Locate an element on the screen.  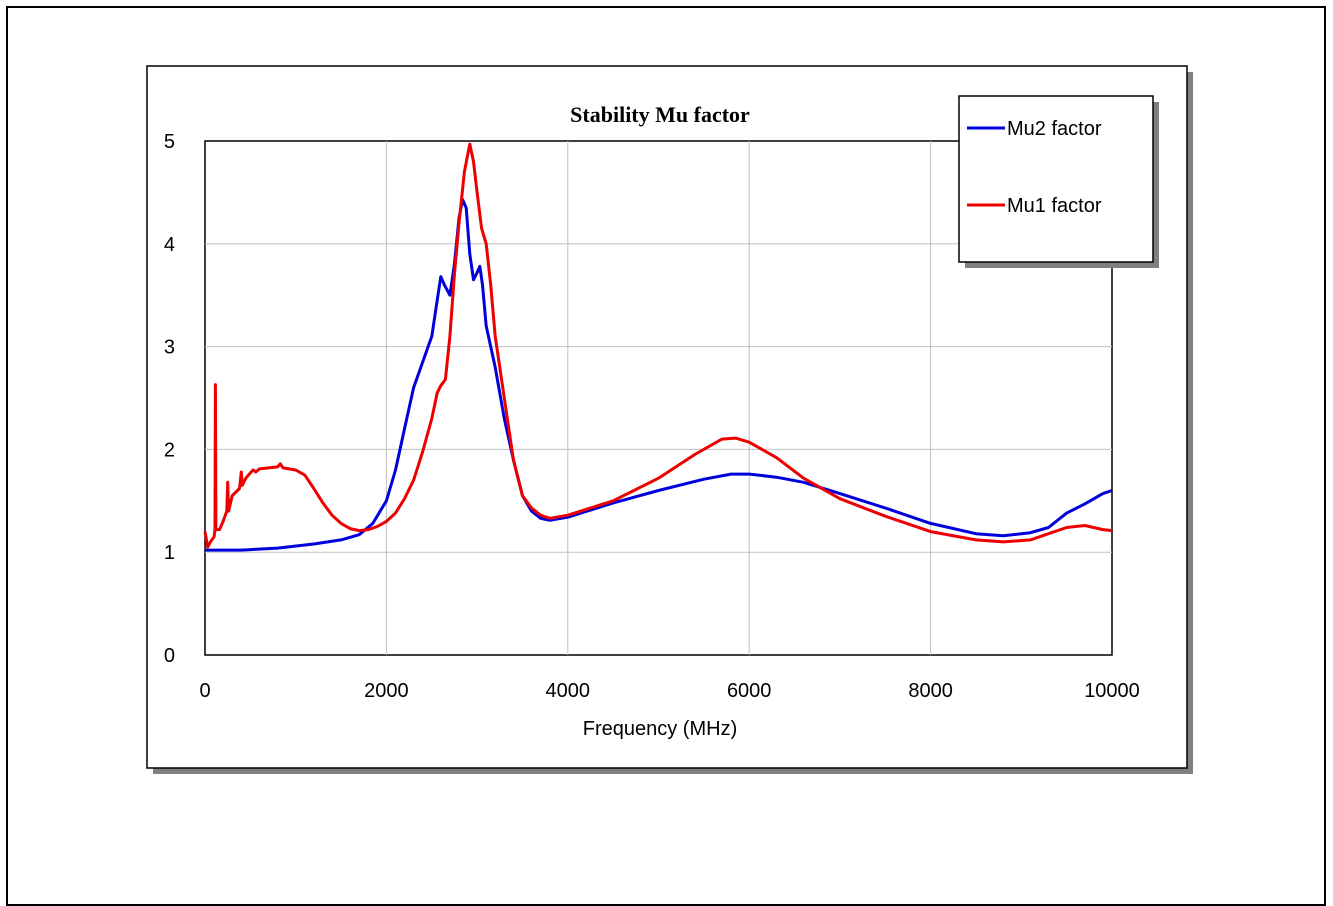
x-tick-label: 10000 is located at coordinates (1112, 691).